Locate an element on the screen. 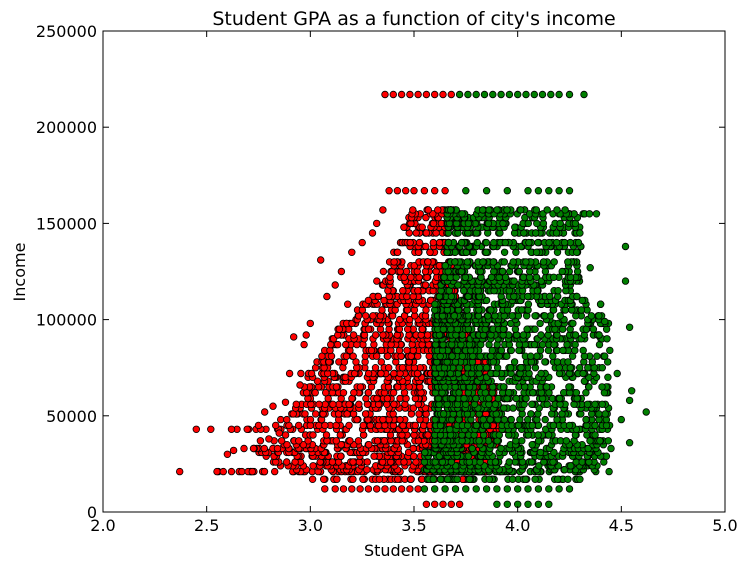 The image size is (747, 570). x-tick-label: 3.0 is located at coordinates (310, 525).